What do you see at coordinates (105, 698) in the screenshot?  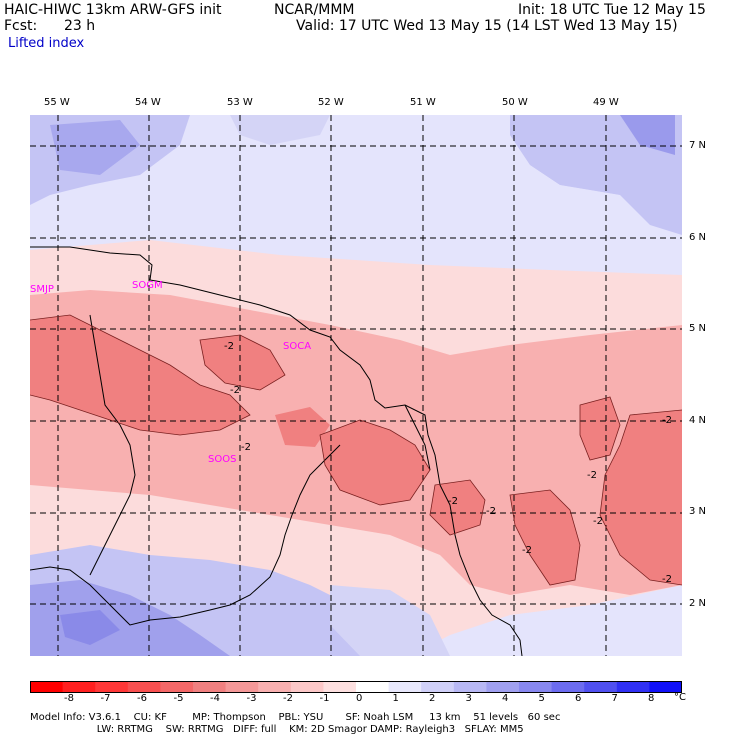 I see `colorbar-tick-label: -7` at bounding box center [105, 698].